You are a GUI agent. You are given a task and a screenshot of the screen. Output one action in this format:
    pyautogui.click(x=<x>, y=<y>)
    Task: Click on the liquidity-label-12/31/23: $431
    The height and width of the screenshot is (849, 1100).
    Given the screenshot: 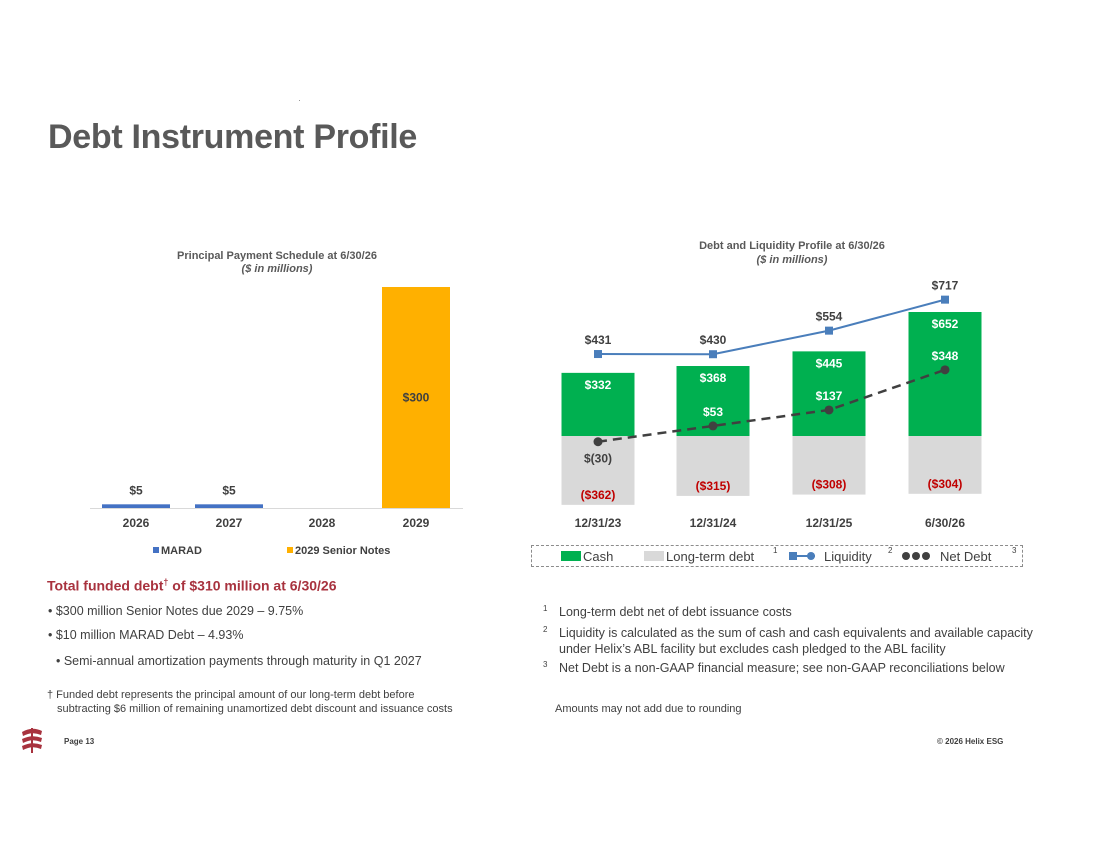 What is the action you would take?
    pyautogui.click(x=598, y=340)
    